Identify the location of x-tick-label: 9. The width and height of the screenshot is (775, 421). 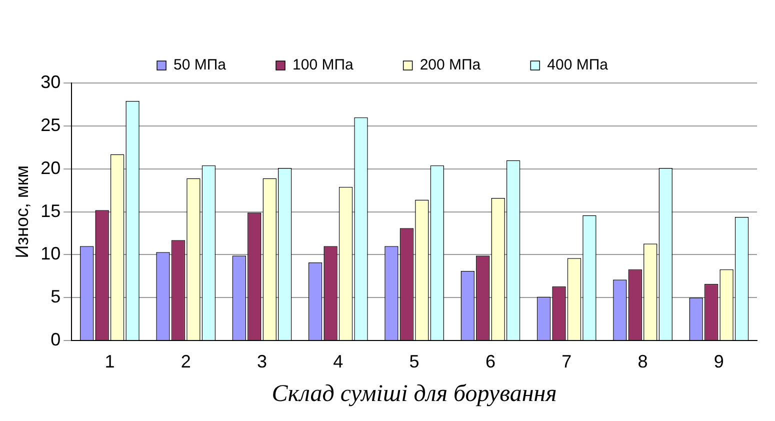
(719, 361).